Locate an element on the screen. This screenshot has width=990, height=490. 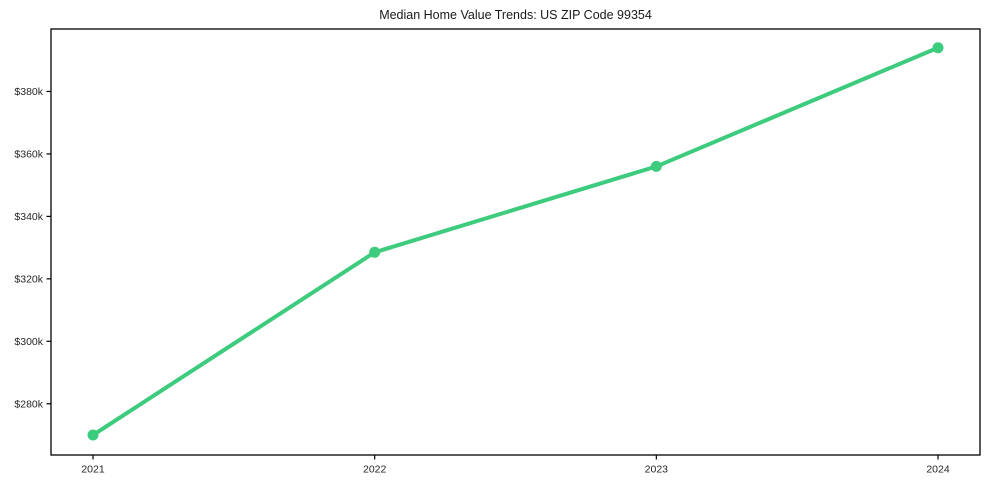
y-tick-label: $340k is located at coordinates (28, 217).